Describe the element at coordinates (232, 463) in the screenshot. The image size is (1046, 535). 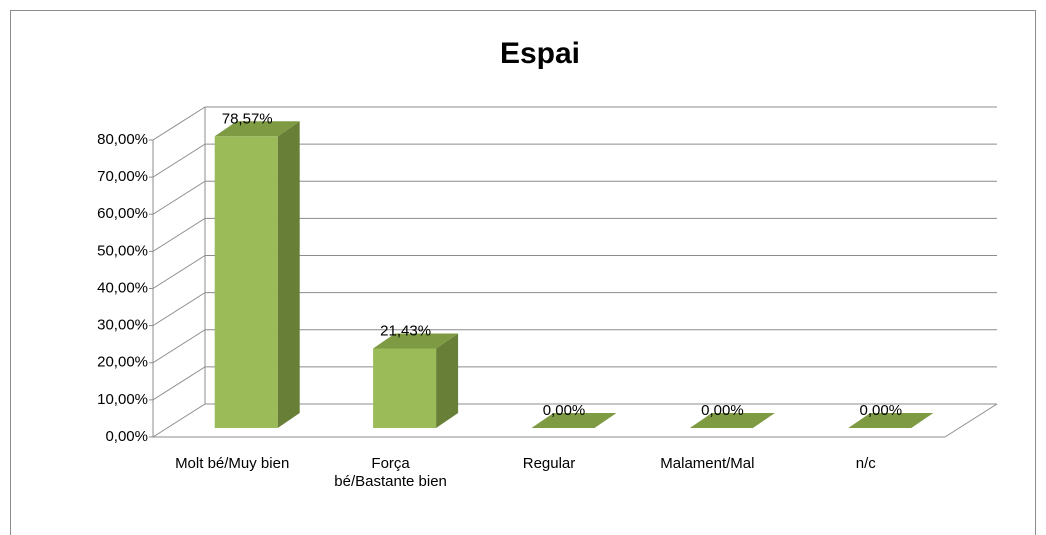
I see `x-tick-label: Molt bé/Muy bien` at that location.